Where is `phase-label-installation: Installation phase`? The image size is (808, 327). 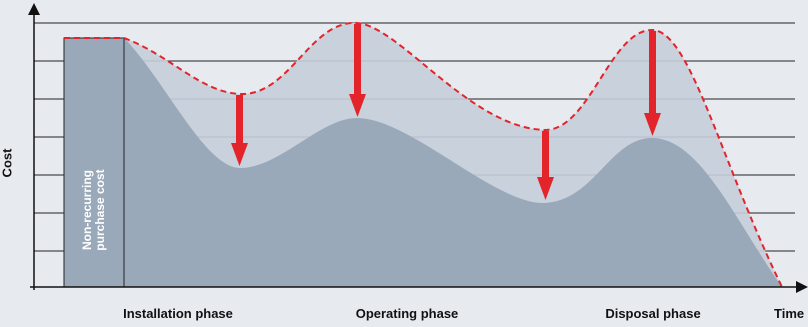 phase-label-installation: Installation phase is located at coordinates (178, 313).